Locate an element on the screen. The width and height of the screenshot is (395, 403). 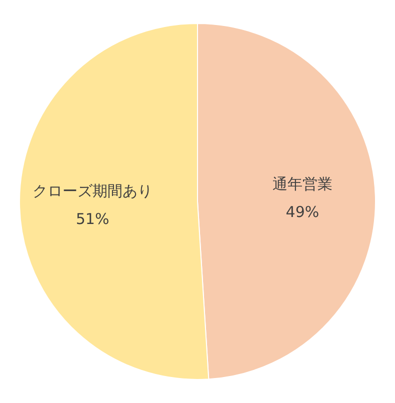
slice-label: クローズ期間あり is located at coordinates (92, 191).